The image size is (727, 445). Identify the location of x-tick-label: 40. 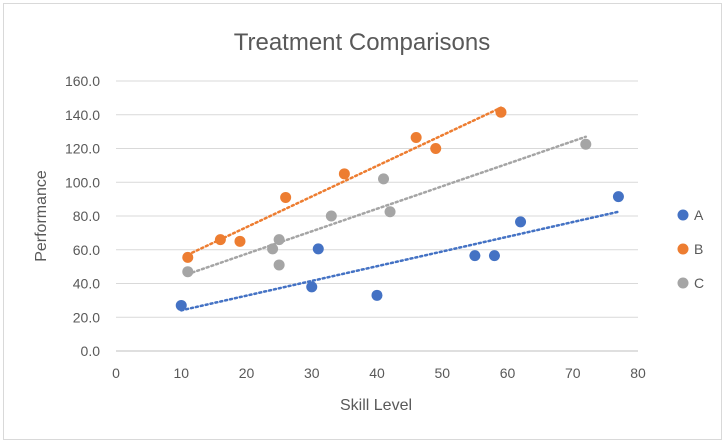
(377, 373).